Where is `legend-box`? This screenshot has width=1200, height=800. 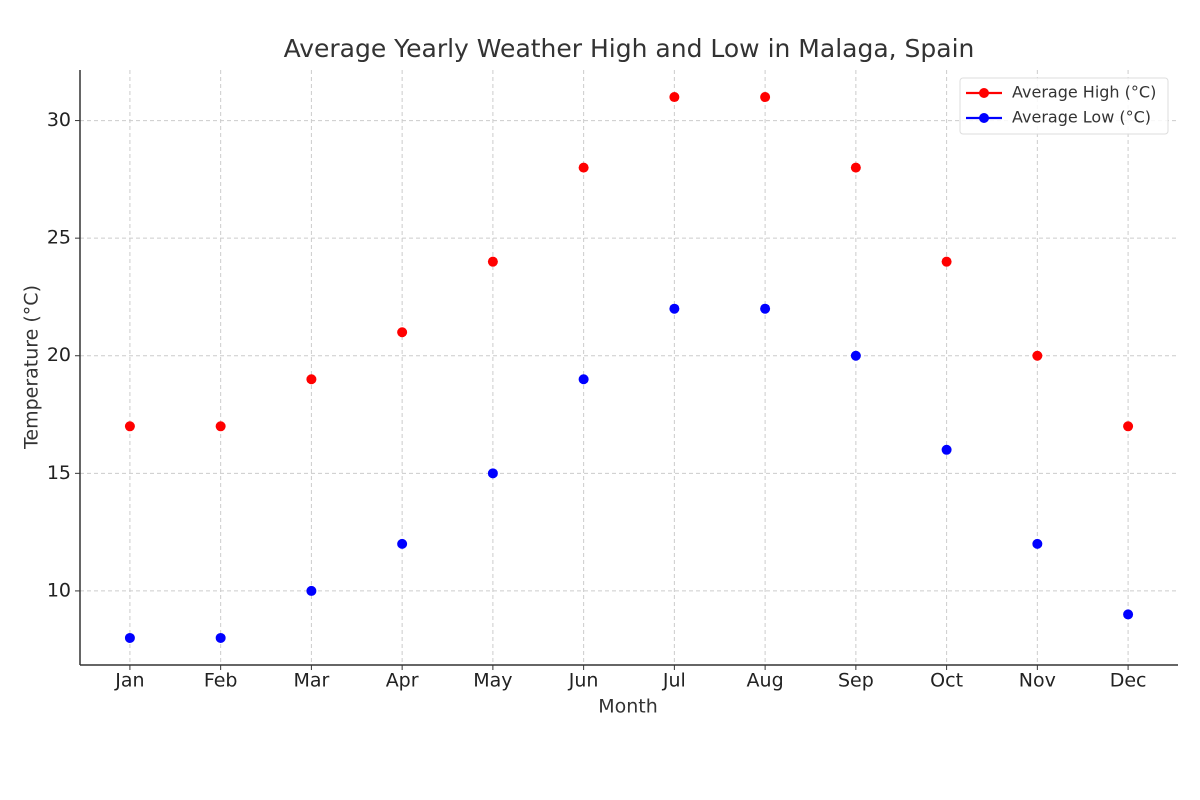 legend-box is located at coordinates (1064, 106).